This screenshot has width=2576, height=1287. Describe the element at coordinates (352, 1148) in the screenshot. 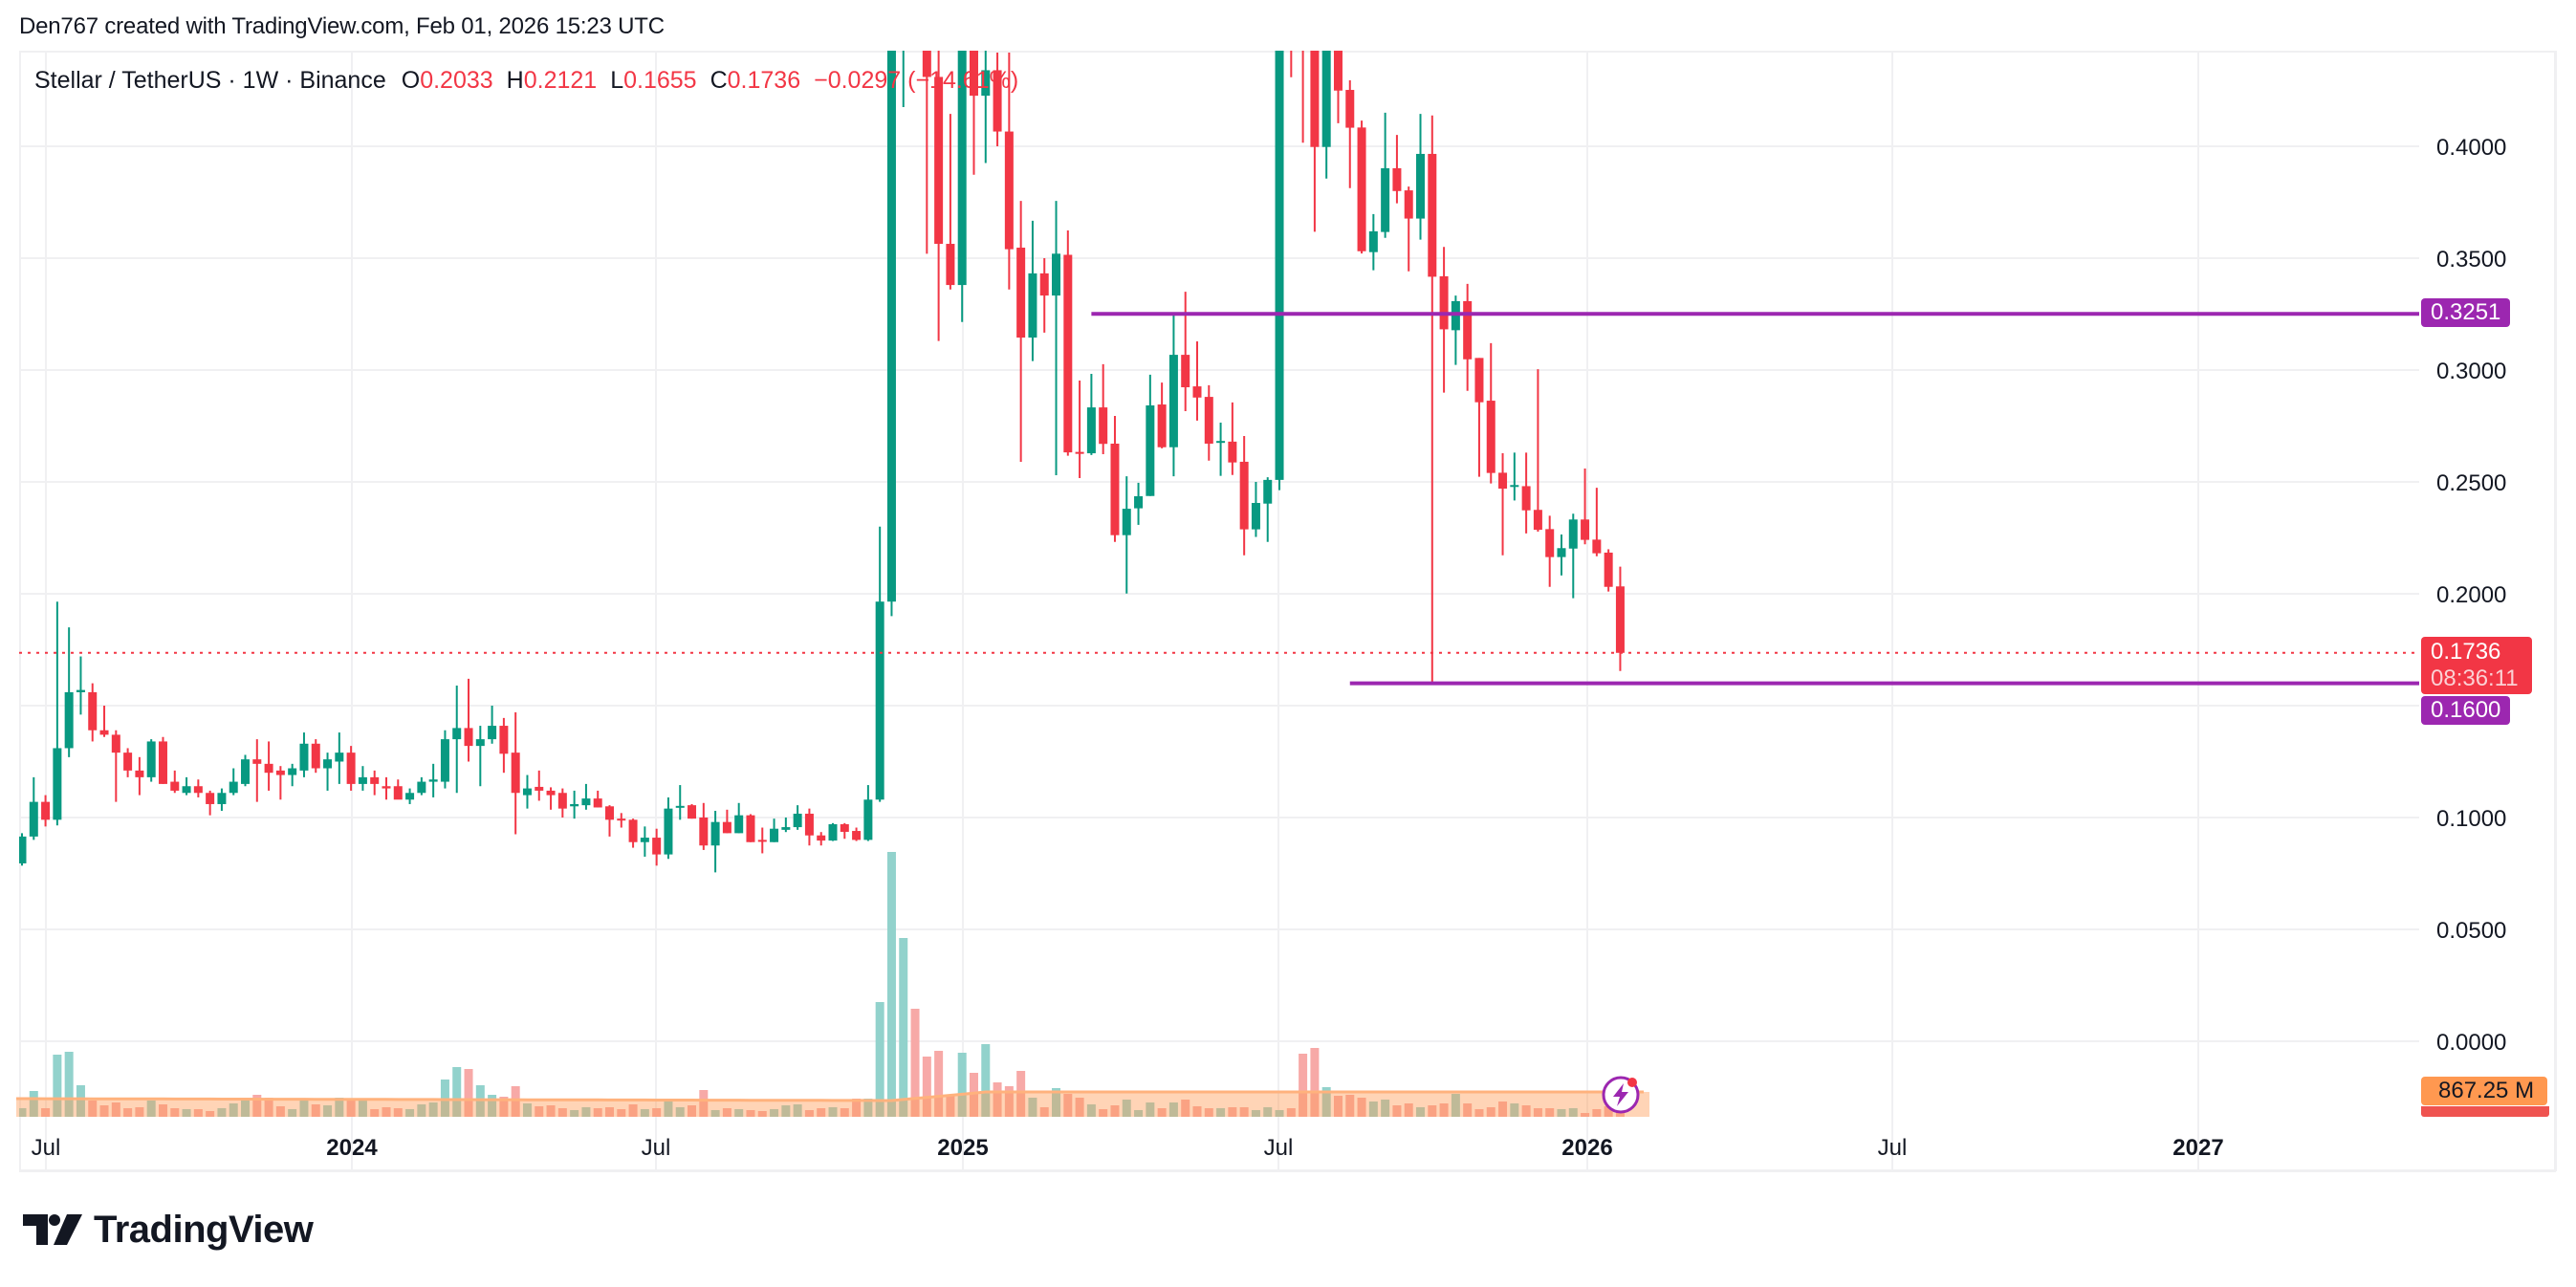

I see `time-tick-label: 2024` at that location.